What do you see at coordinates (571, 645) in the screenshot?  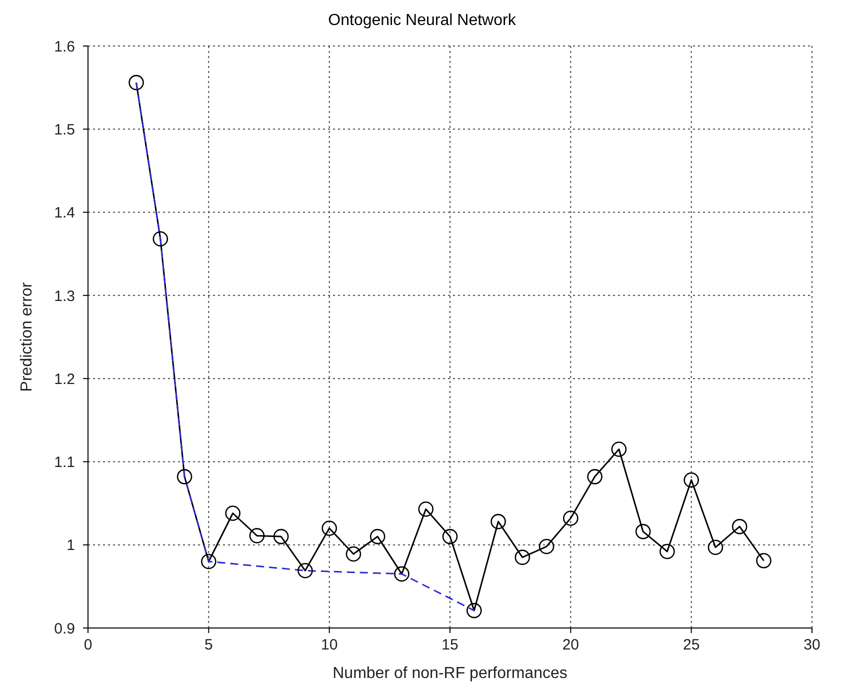 I see `x-tick-label: 20` at bounding box center [571, 645].